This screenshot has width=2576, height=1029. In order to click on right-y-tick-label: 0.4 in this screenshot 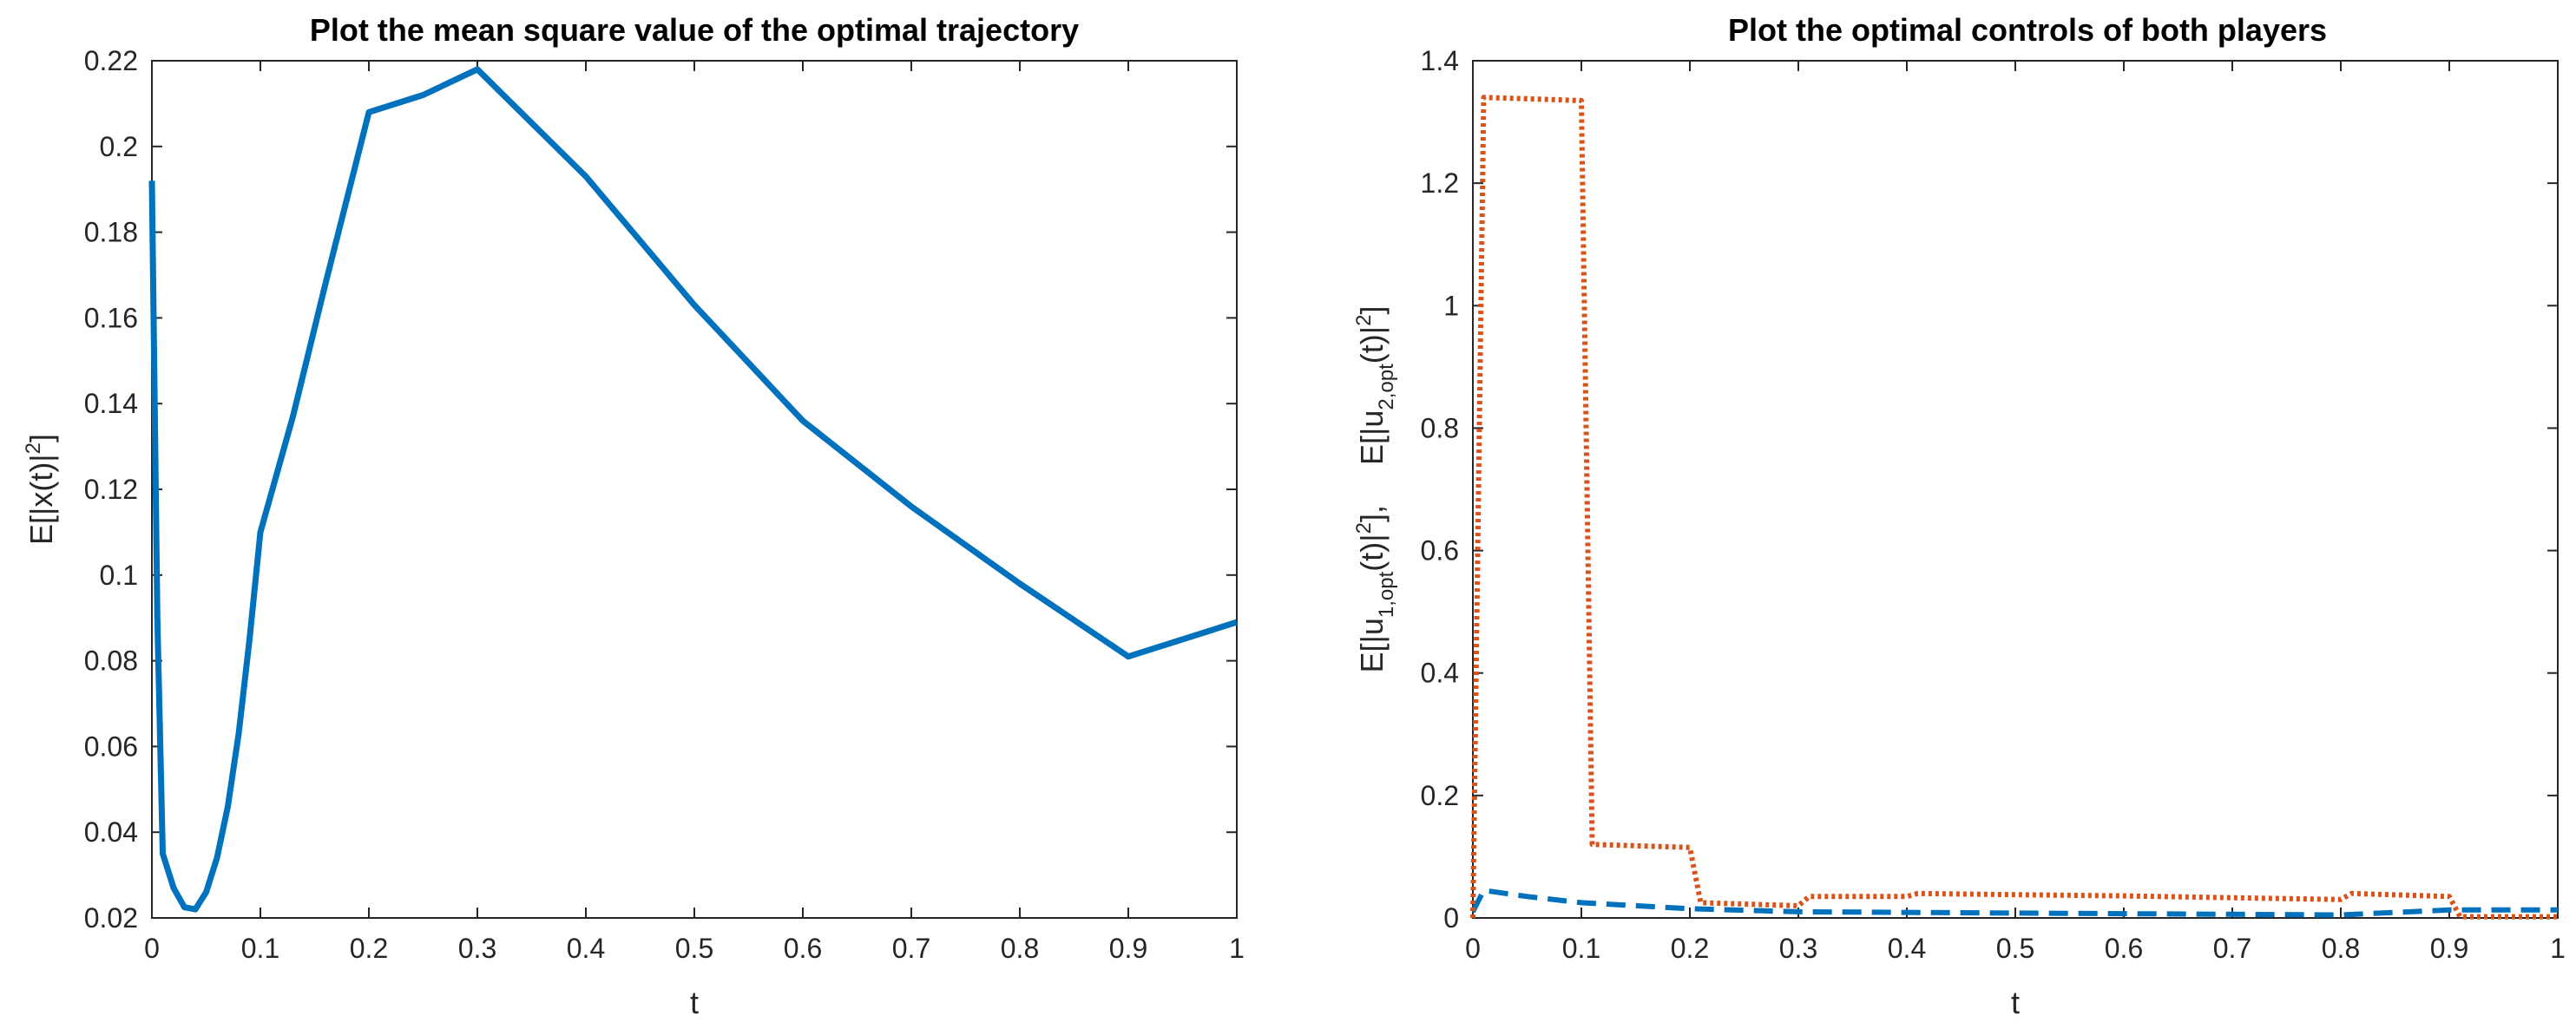, I will do `click(1440, 673)`.